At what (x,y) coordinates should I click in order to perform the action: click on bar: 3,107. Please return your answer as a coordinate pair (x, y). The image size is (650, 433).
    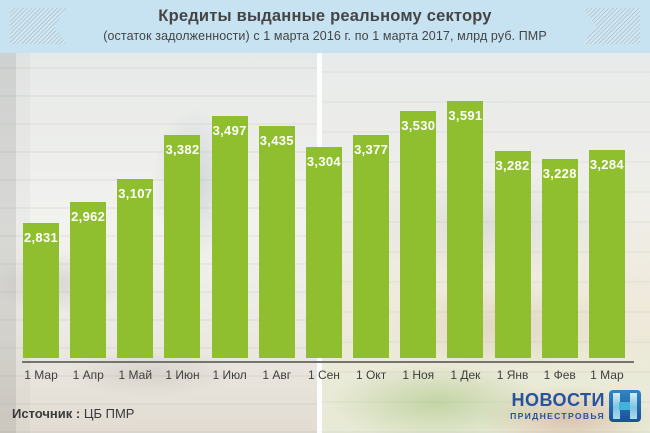
    Looking at the image, I should click on (135, 268).